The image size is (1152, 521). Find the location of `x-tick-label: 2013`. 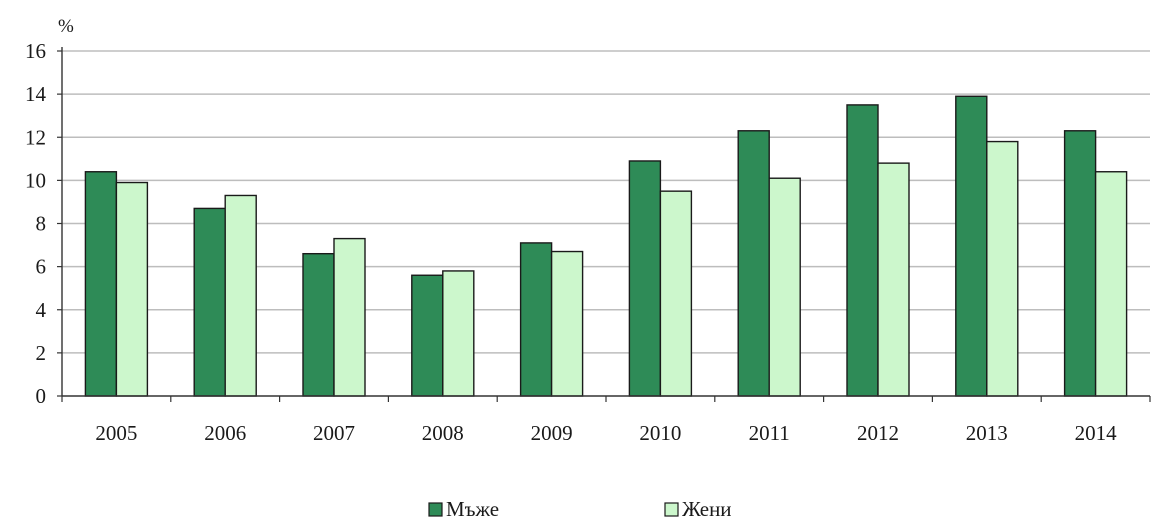

x-tick-label: 2013 is located at coordinates (987, 433).